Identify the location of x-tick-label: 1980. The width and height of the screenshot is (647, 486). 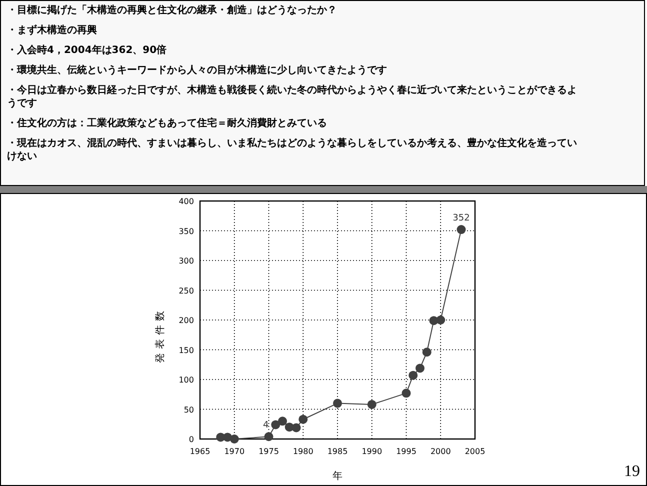
(303, 451).